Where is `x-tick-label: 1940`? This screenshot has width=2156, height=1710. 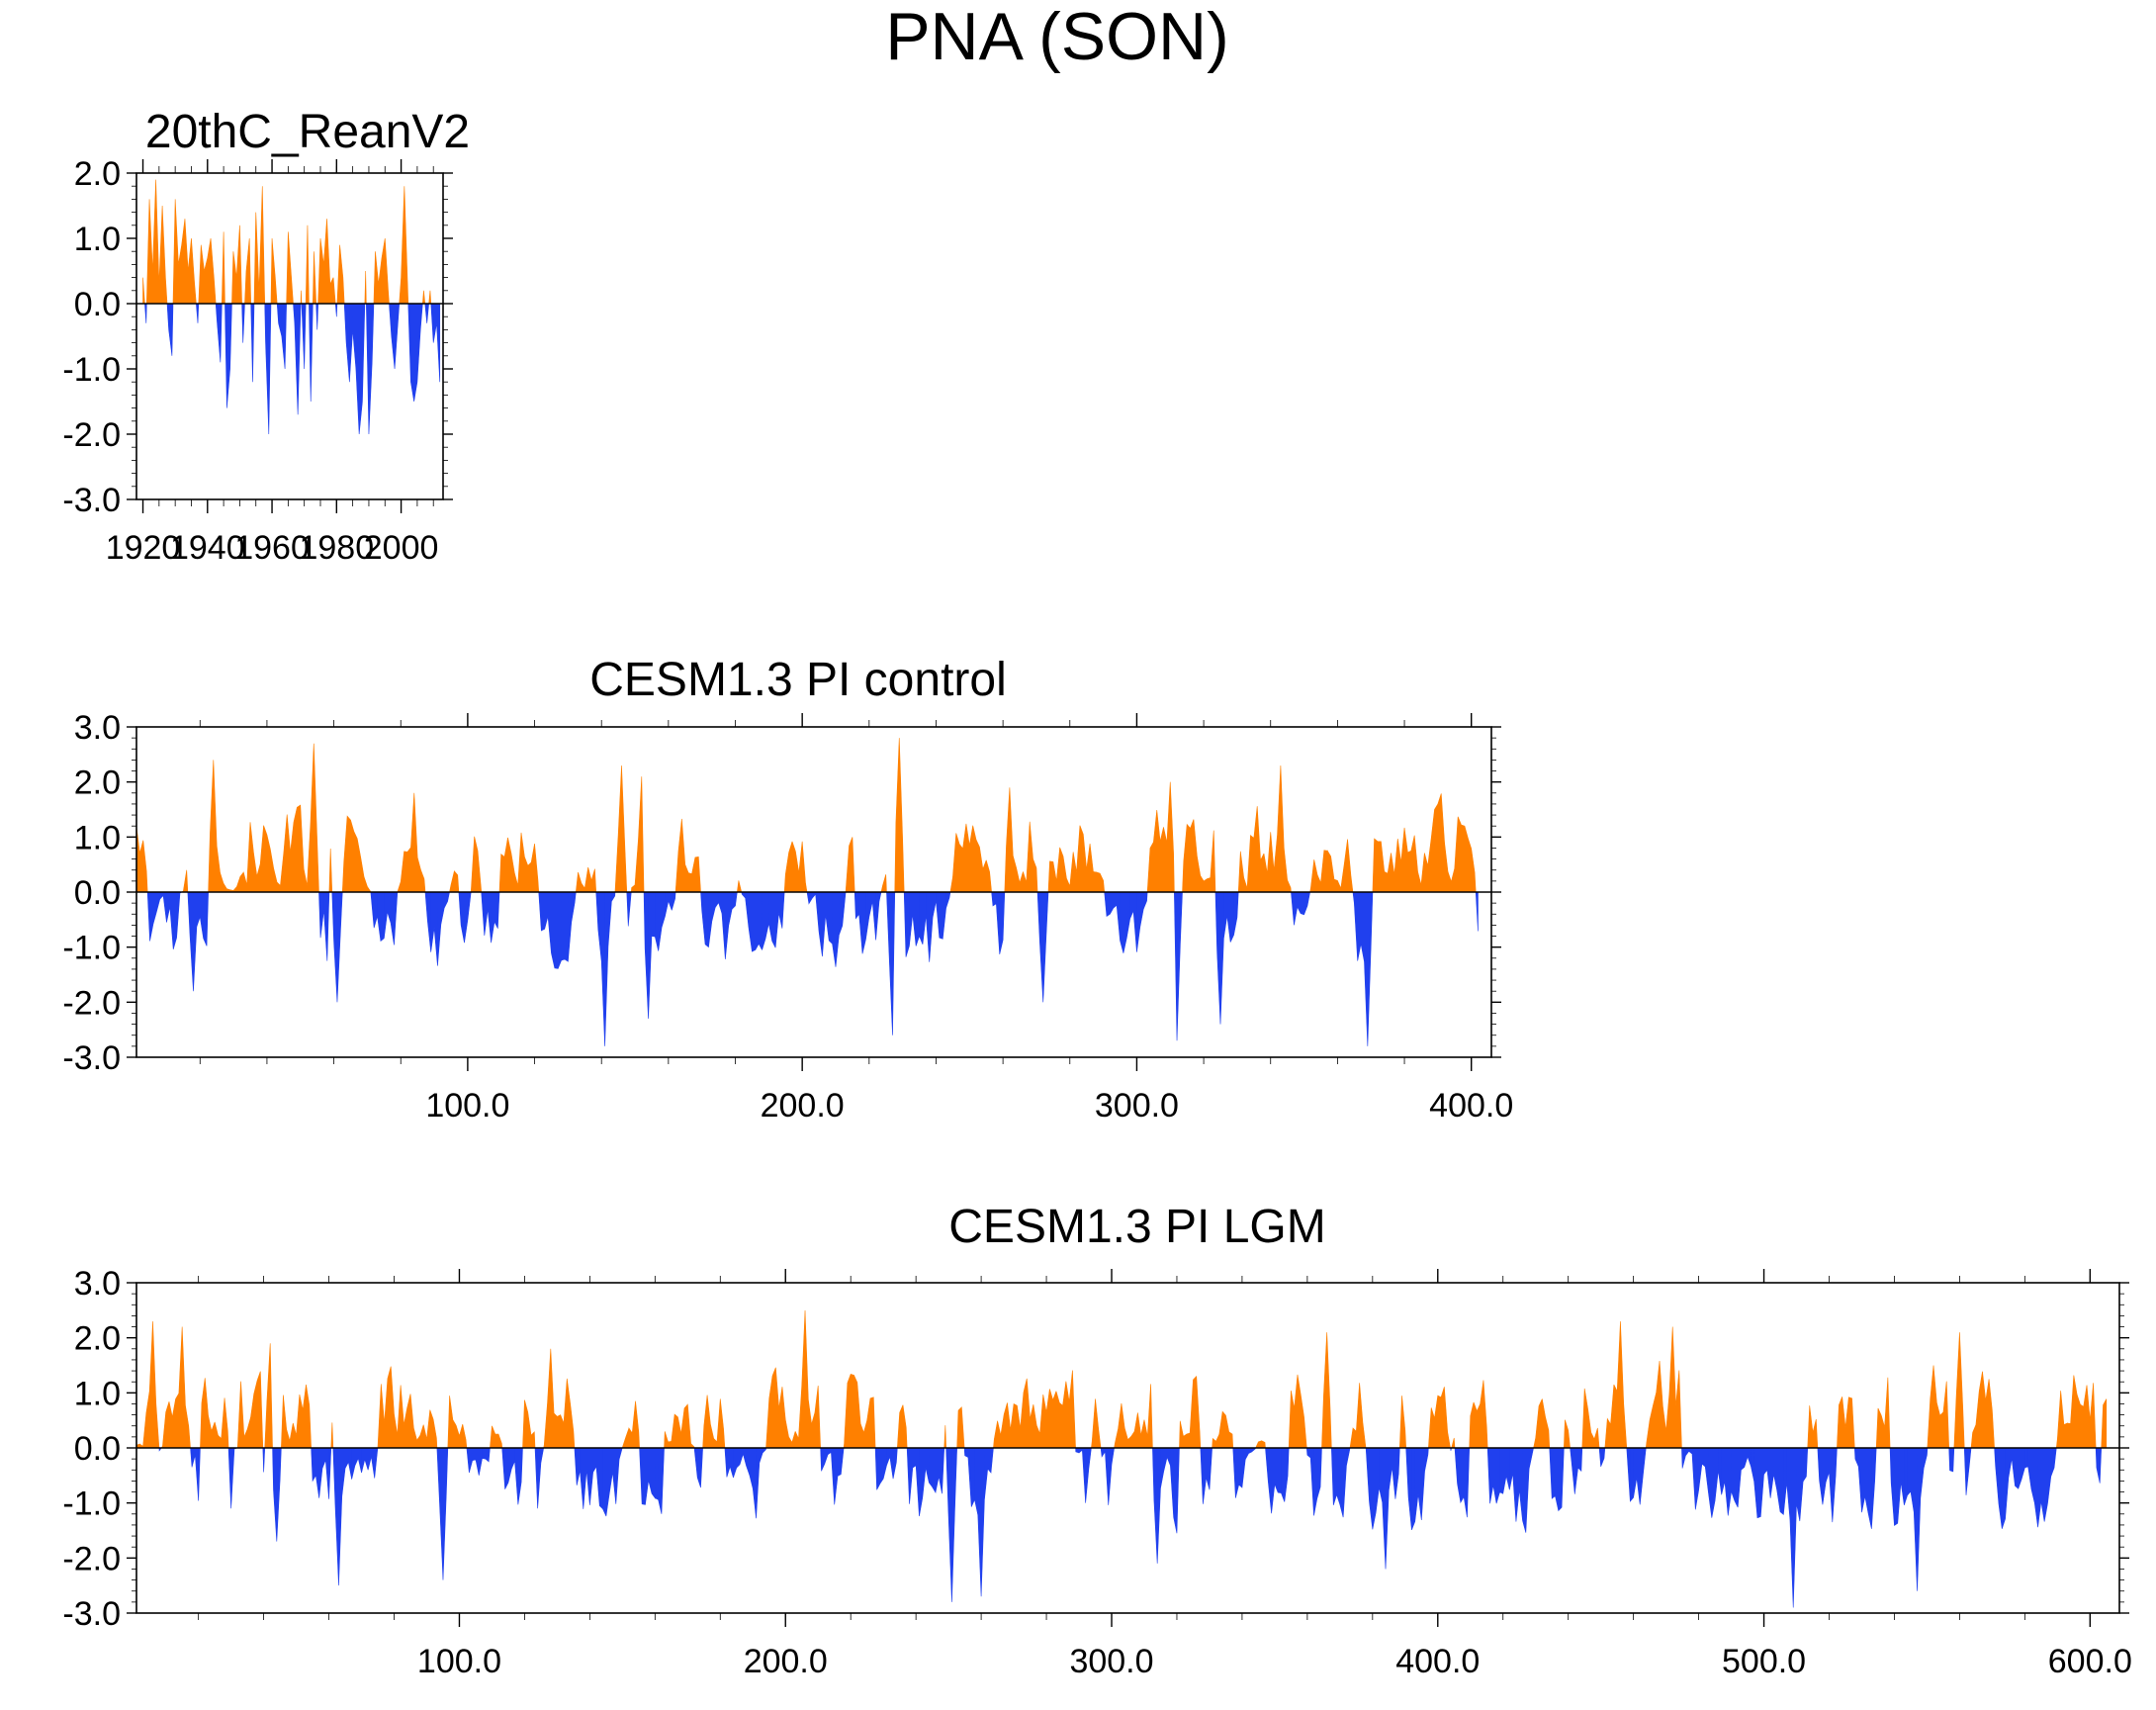 x-tick-label: 1940 is located at coordinates (207, 548).